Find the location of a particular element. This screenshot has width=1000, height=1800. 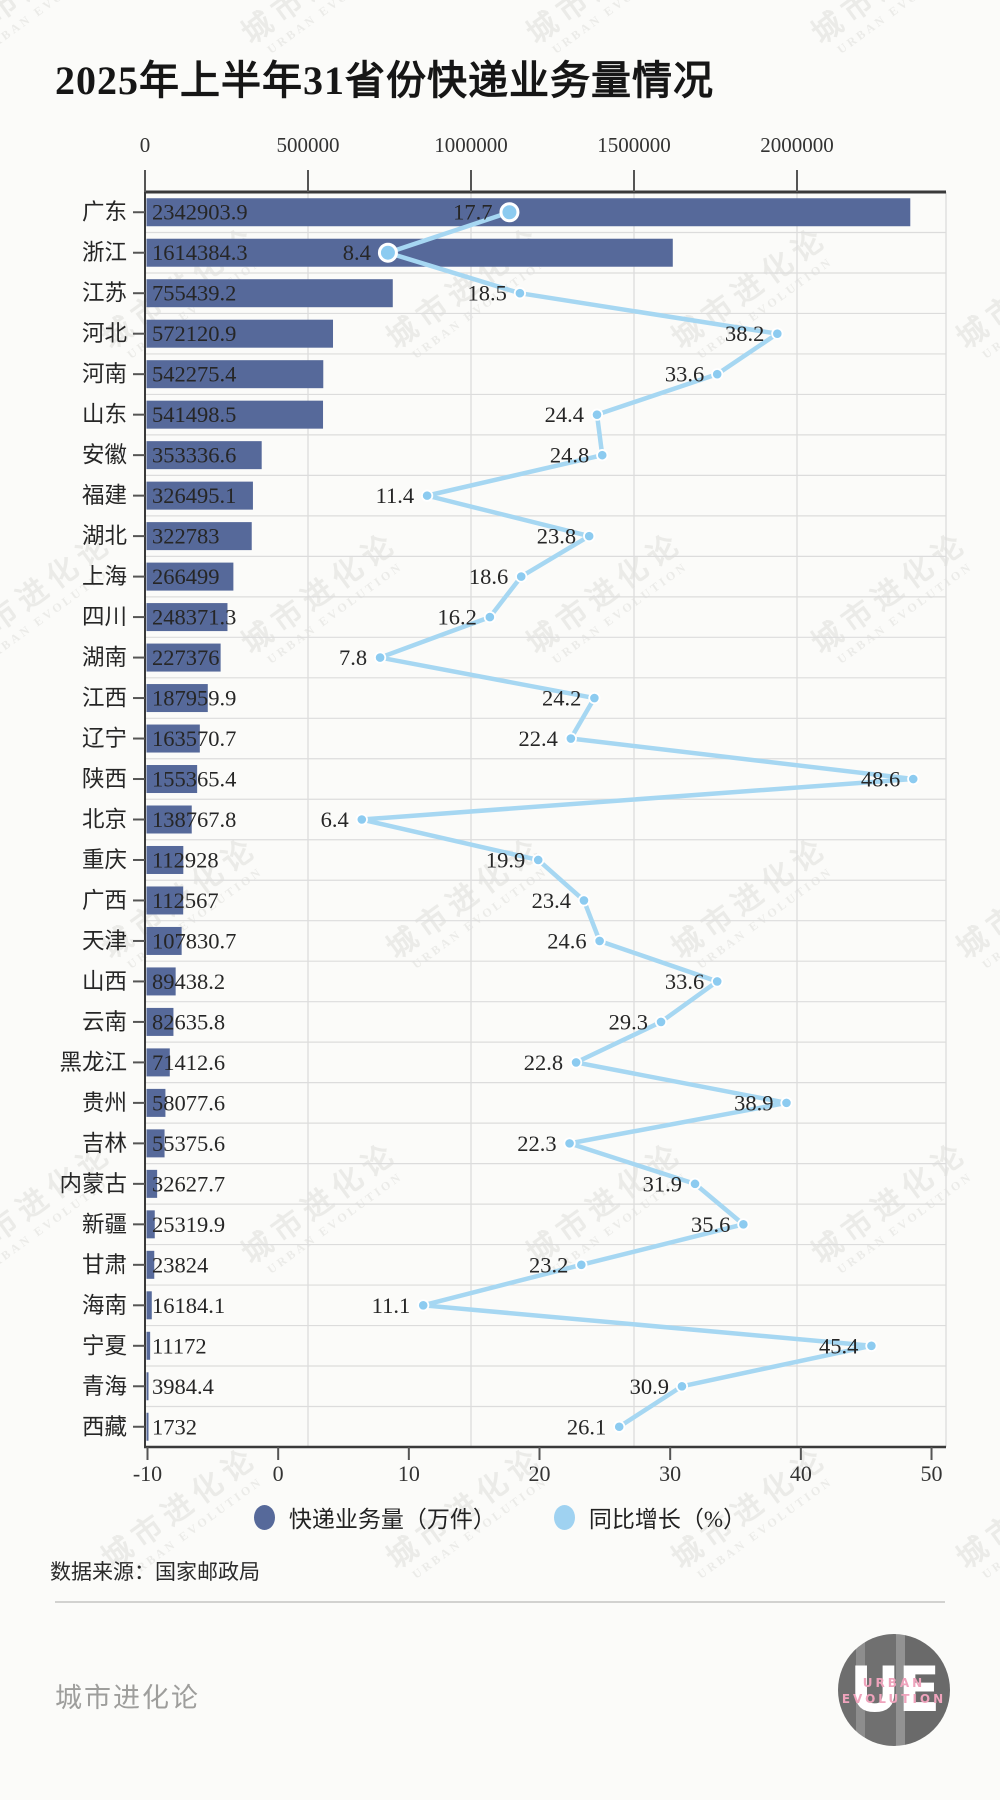

province-label: 天津 is located at coordinates (104, 940).